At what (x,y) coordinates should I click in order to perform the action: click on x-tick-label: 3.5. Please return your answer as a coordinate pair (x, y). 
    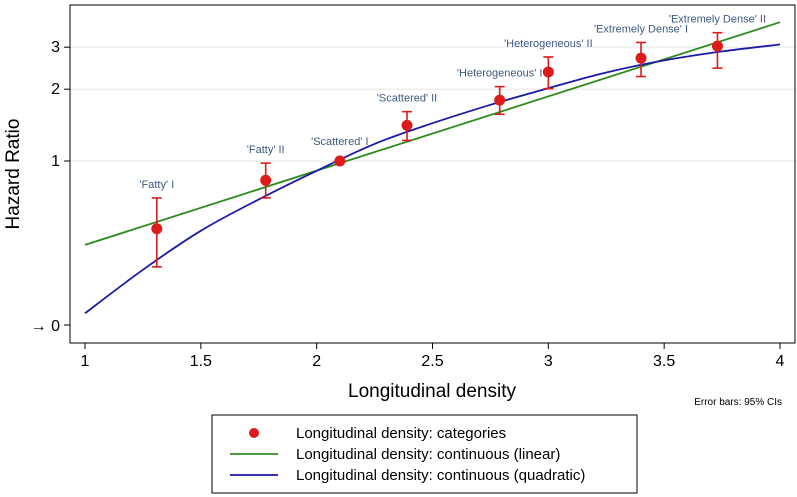
    Looking at the image, I should click on (664, 361).